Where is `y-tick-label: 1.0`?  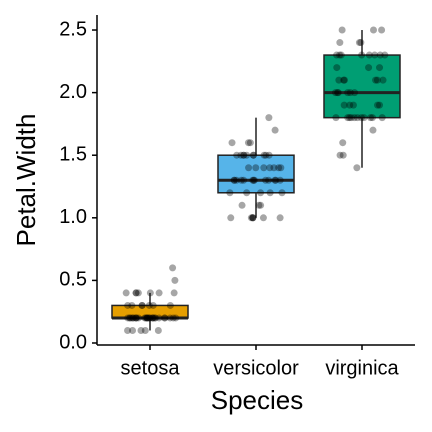
y-tick-label: 1.0 is located at coordinates (73, 217).